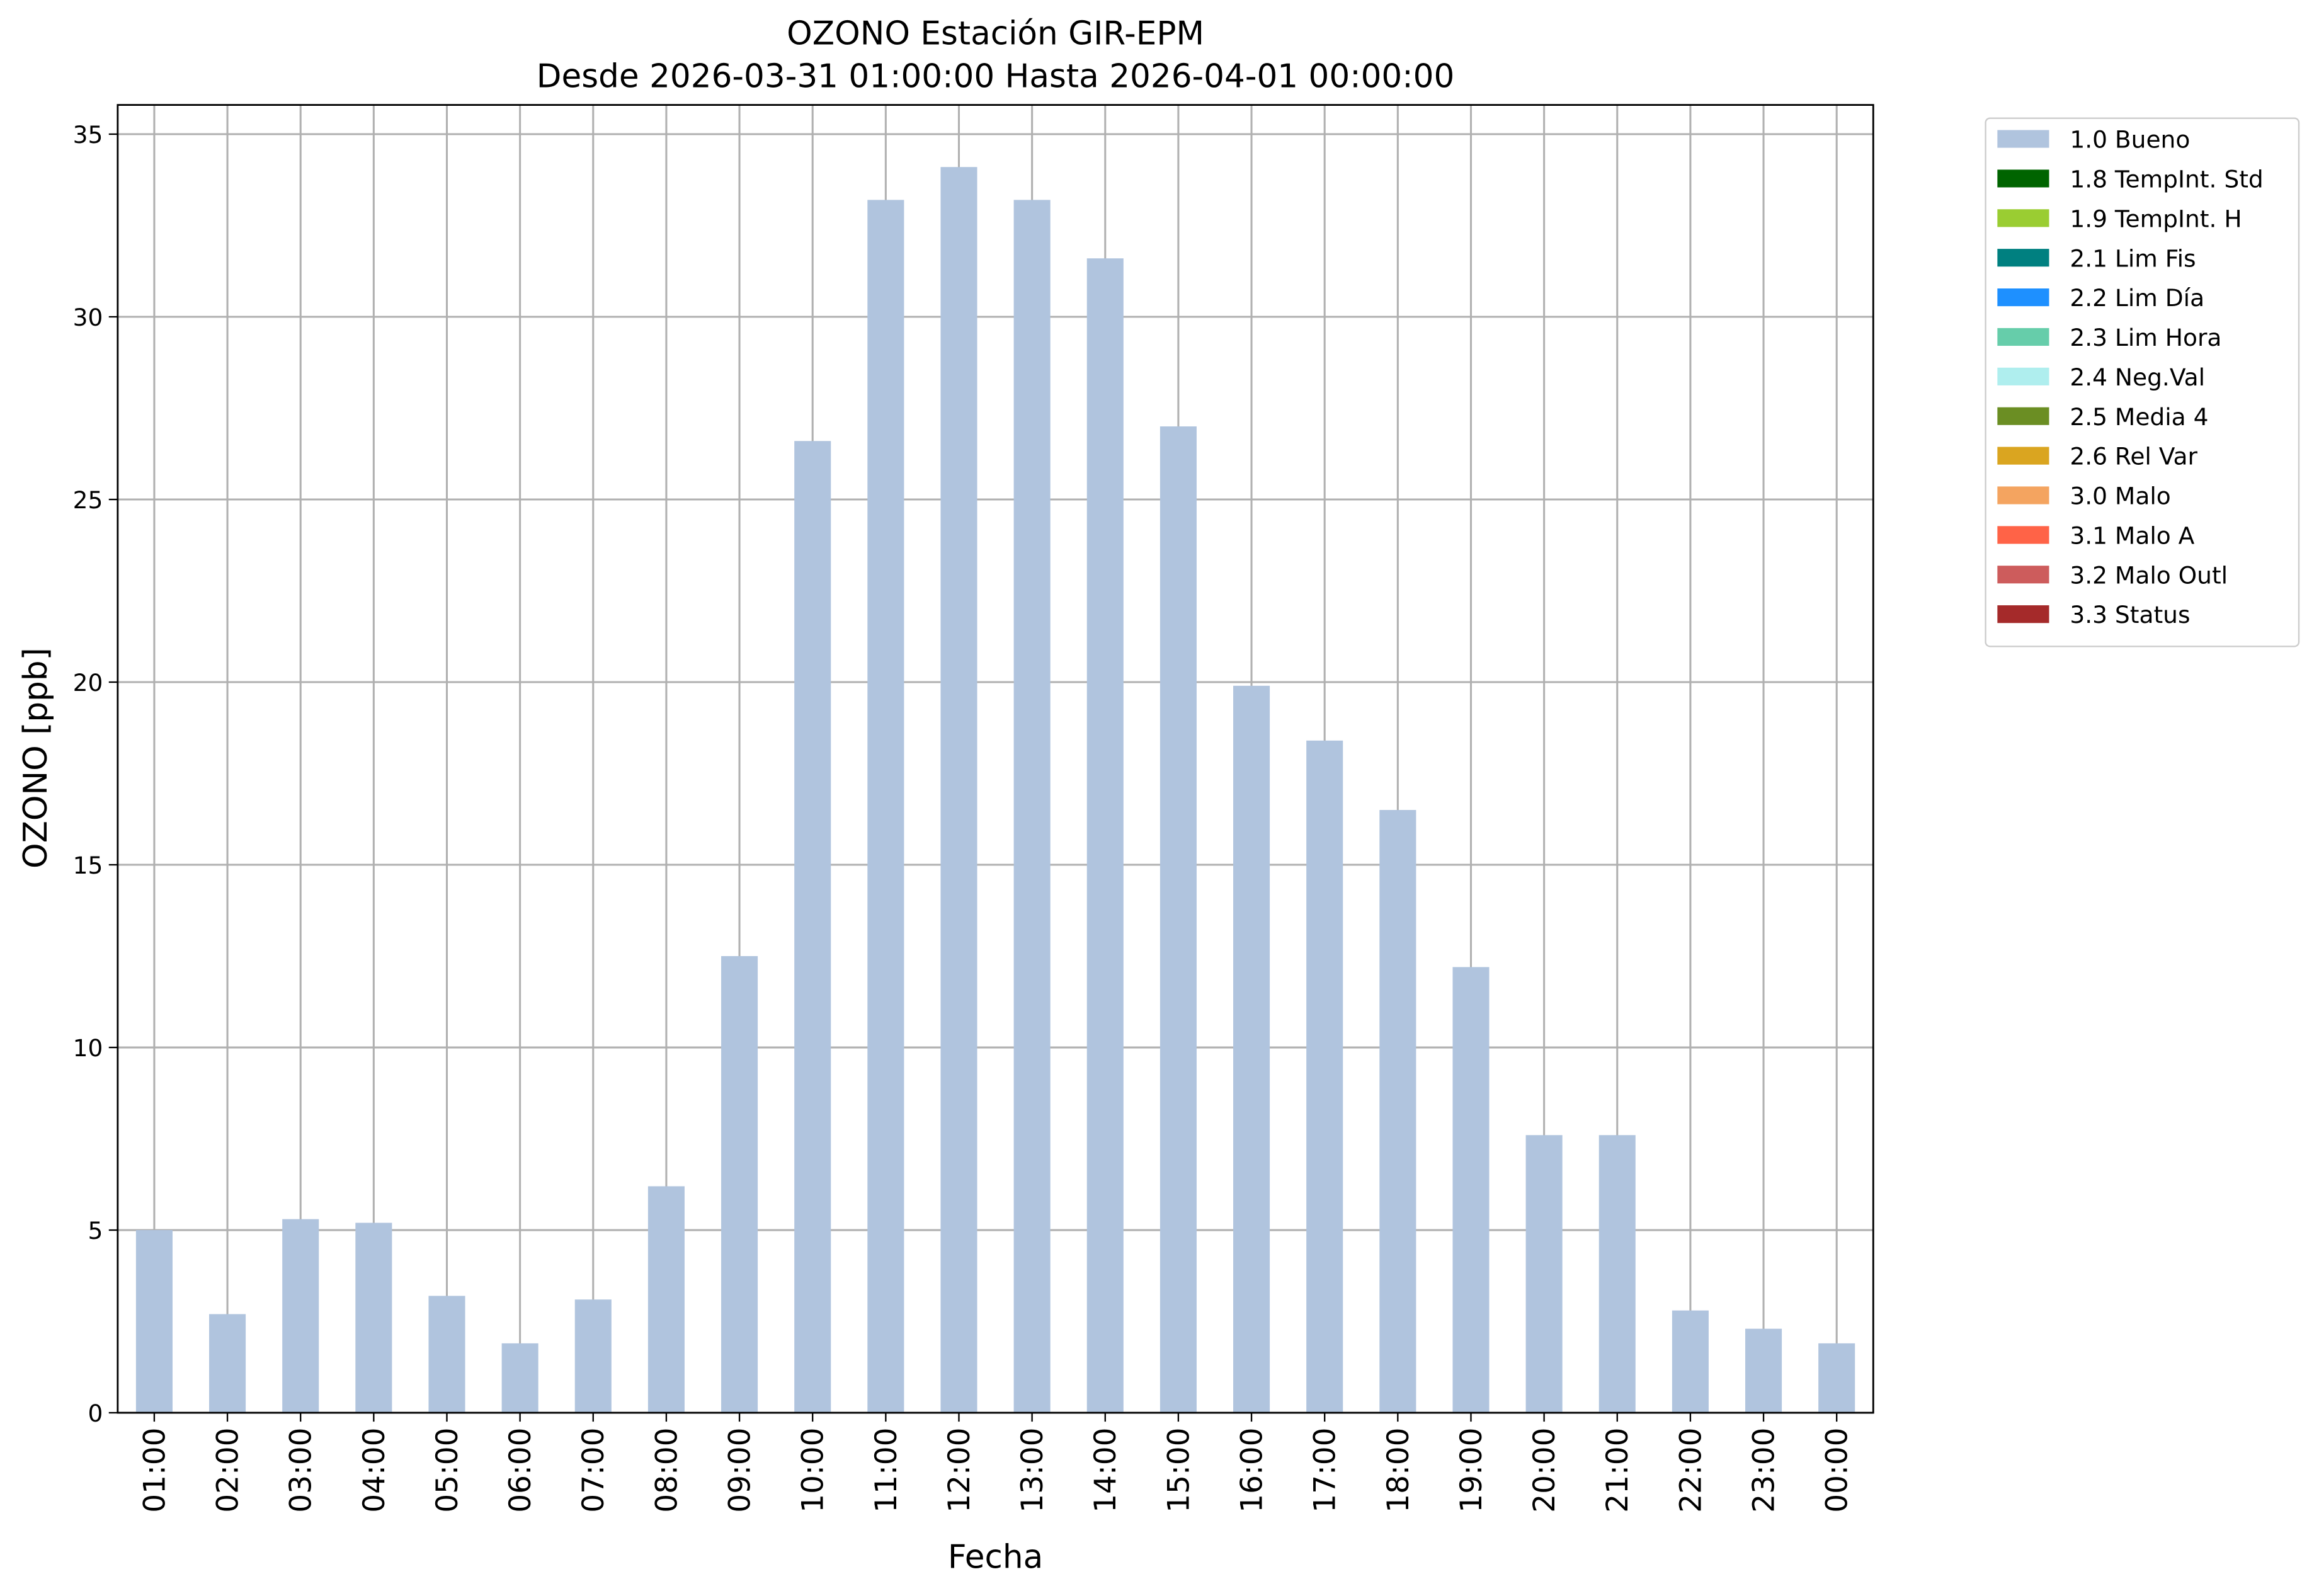  I want to click on x-tick-label: 16:00, so click(1251, 1470).